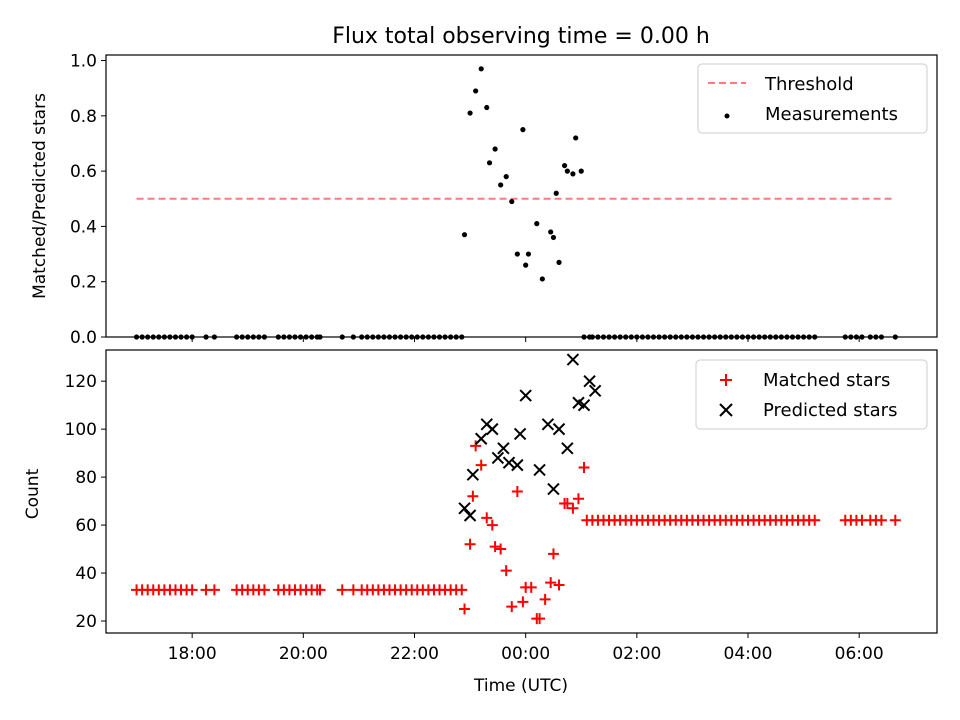  Describe the element at coordinates (81, 430) in the screenshot. I see `bottom-y-tick-label: 100` at that location.